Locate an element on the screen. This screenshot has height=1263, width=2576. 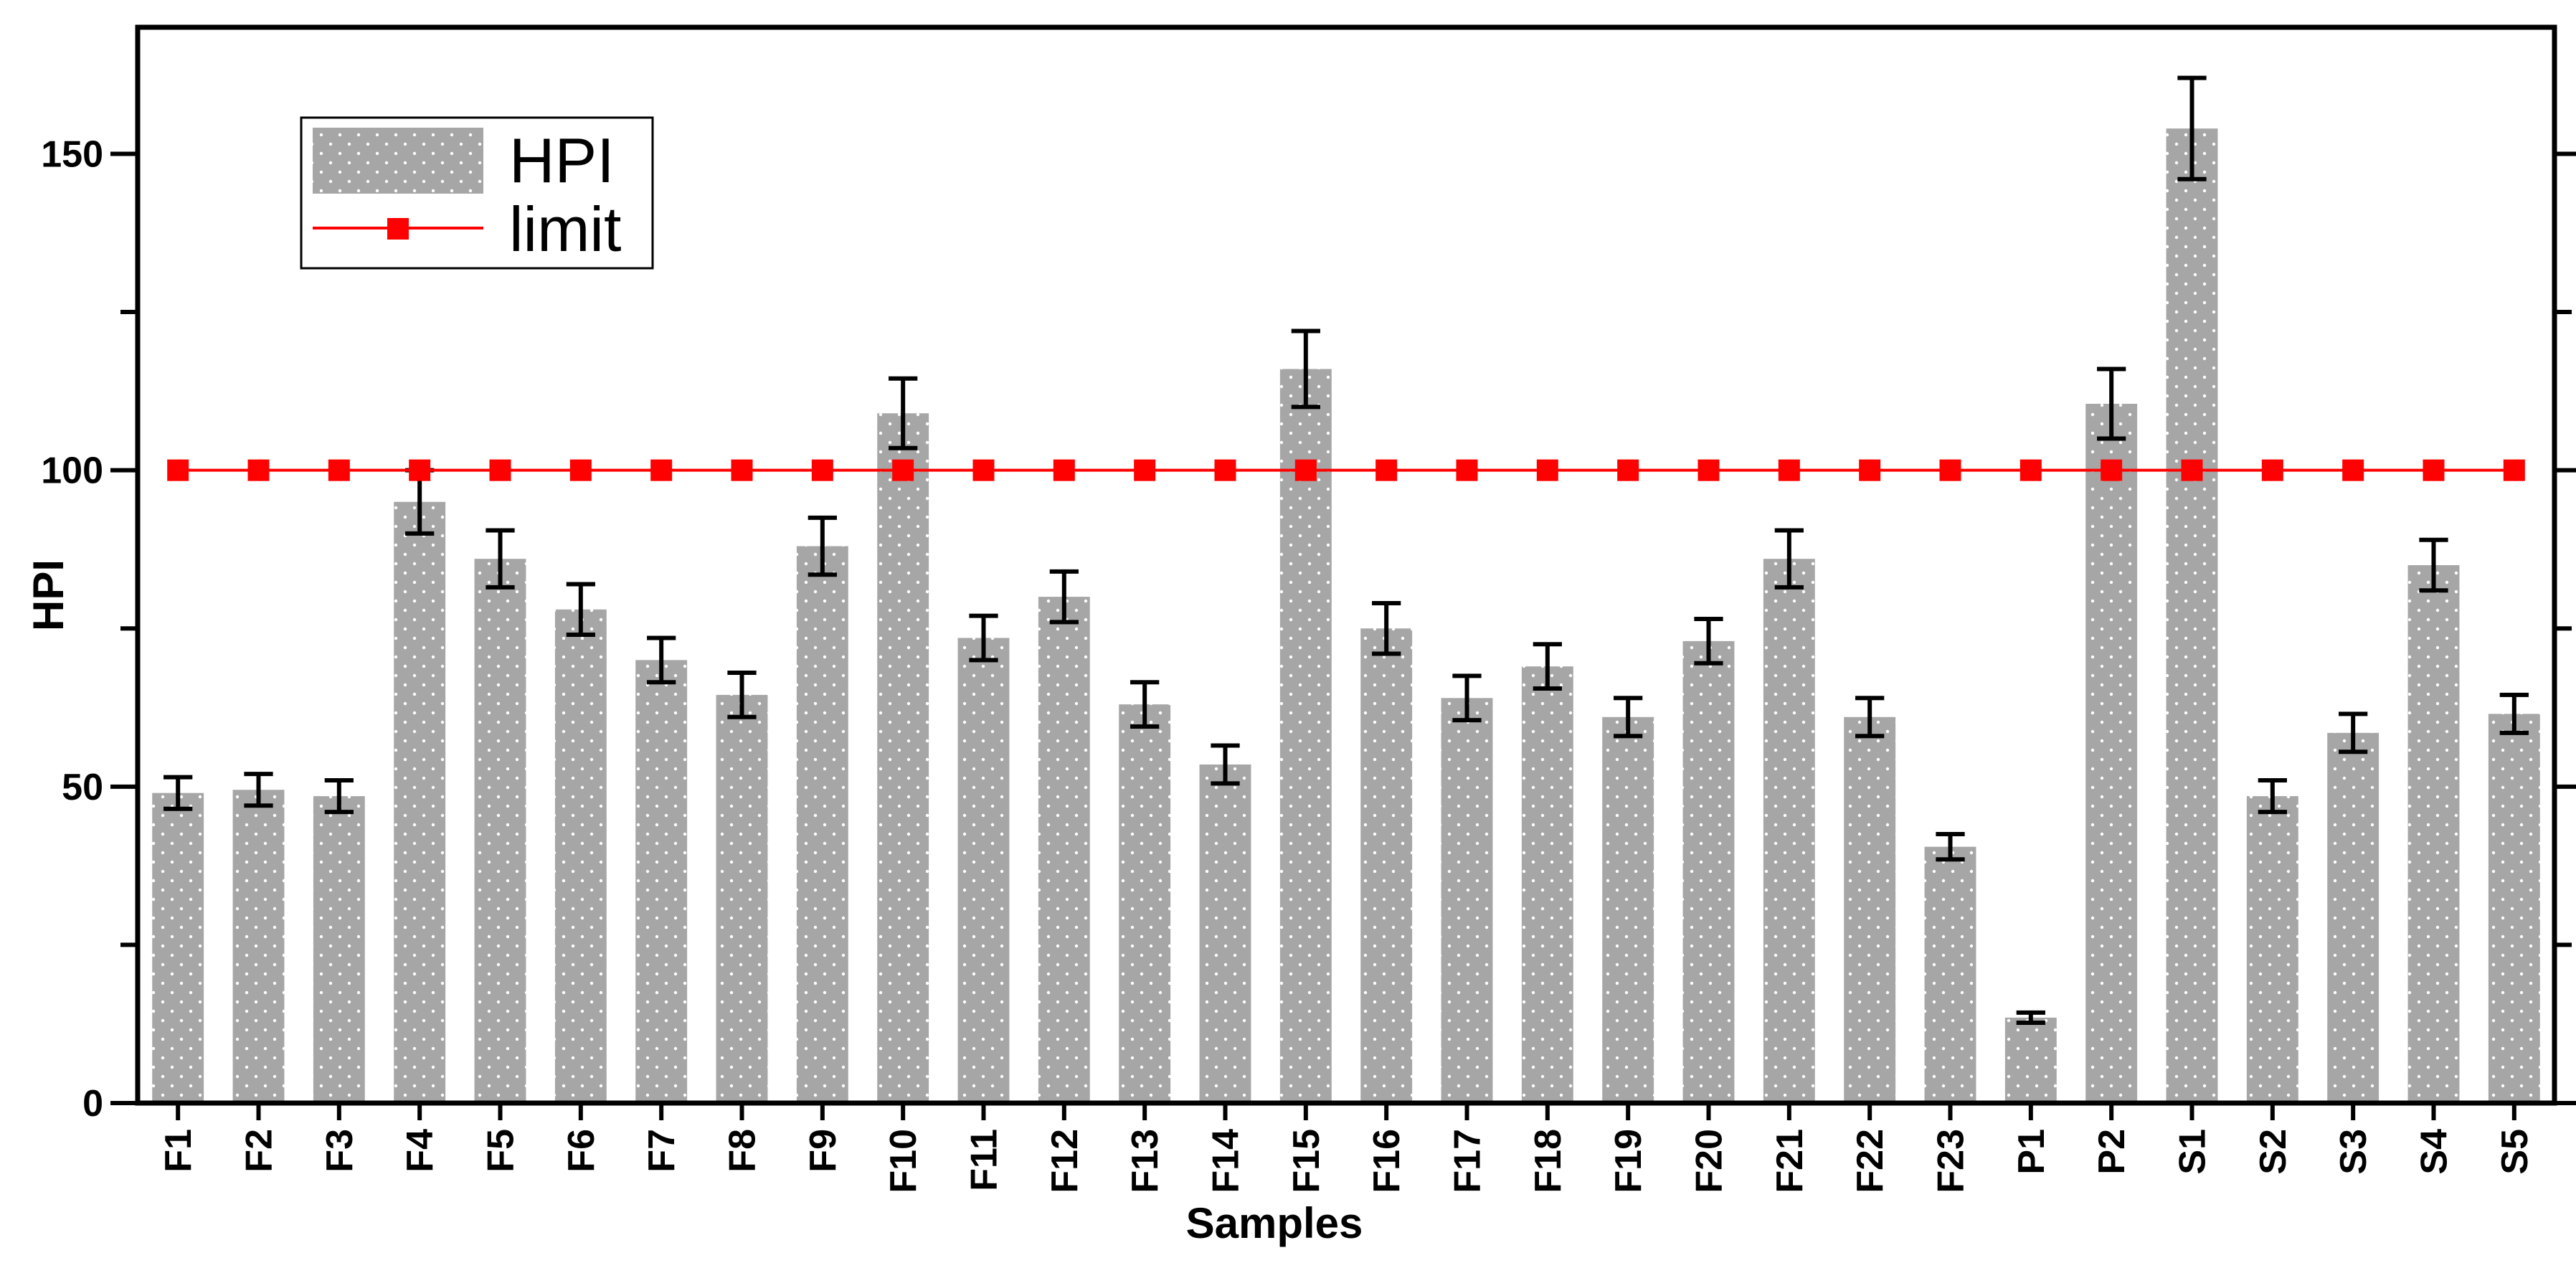
error-bar-f10 is located at coordinates (903, 413).